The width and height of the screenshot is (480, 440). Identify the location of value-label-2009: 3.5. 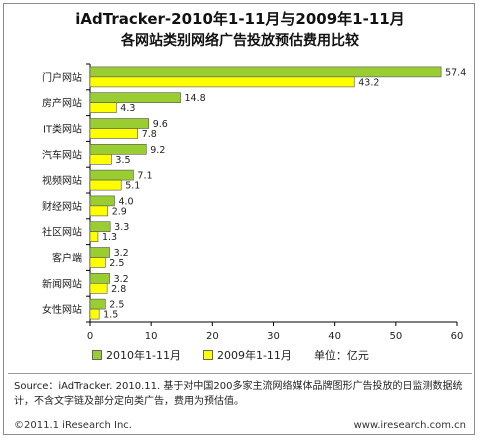
(122, 160).